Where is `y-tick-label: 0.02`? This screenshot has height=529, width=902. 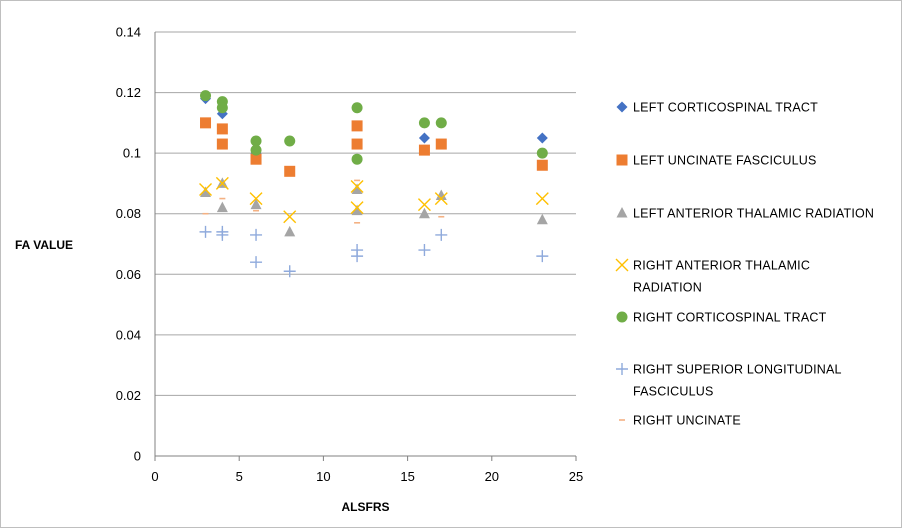 y-tick-label: 0.02 is located at coordinates (128, 395).